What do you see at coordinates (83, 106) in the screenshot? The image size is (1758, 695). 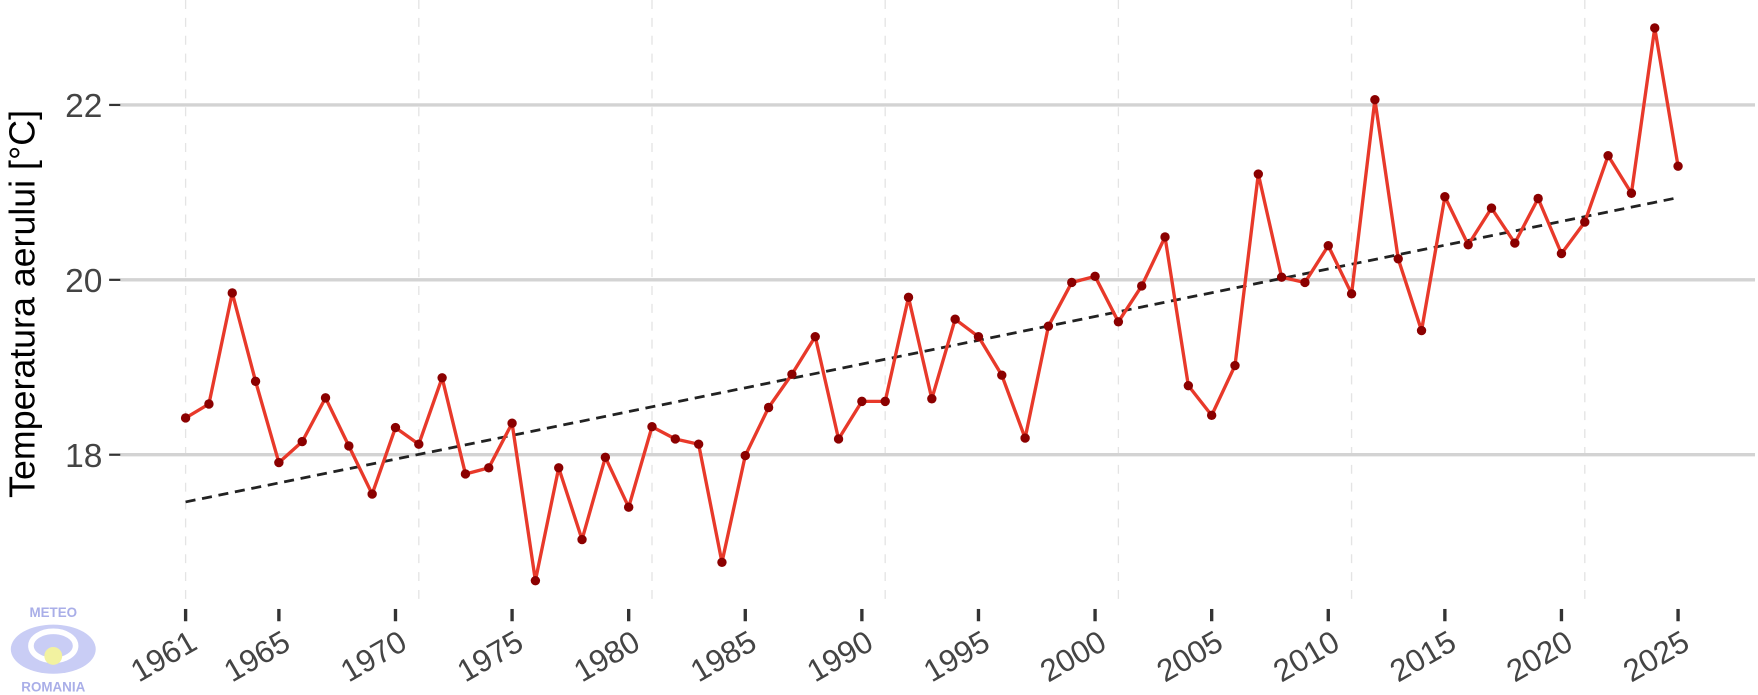 I see `y-tick-label: 22` at bounding box center [83, 106].